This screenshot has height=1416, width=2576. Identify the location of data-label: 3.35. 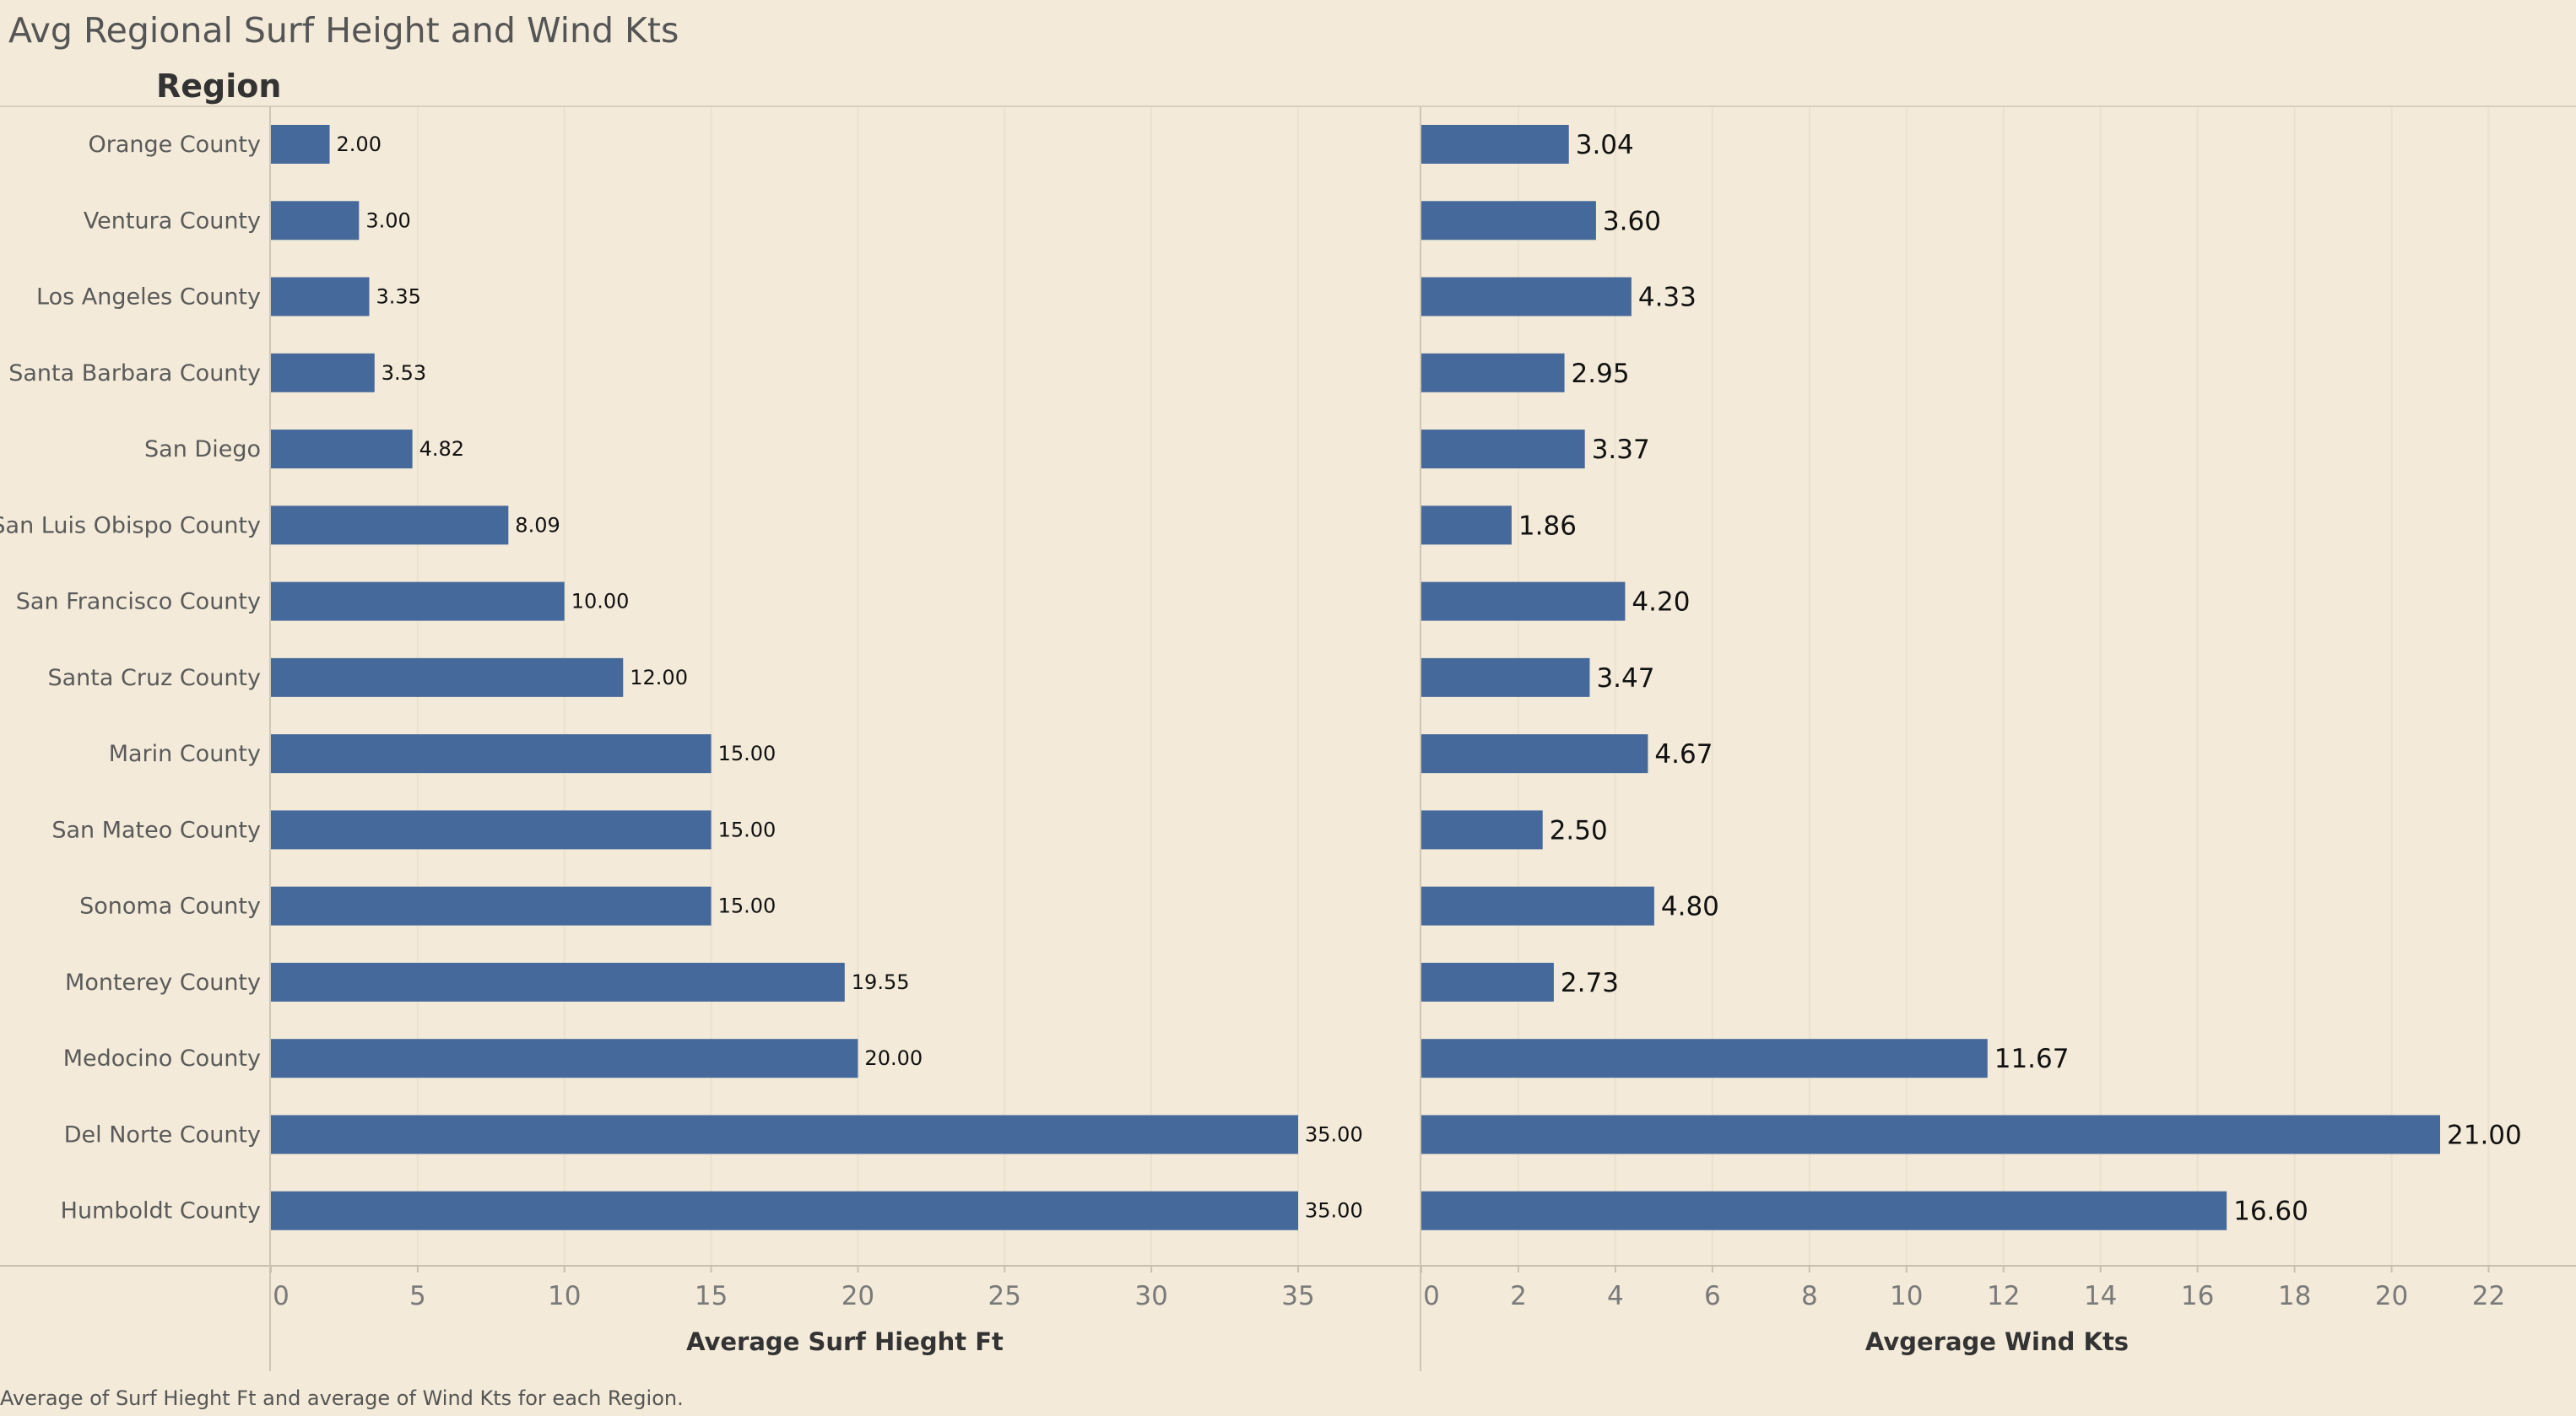
(398, 297).